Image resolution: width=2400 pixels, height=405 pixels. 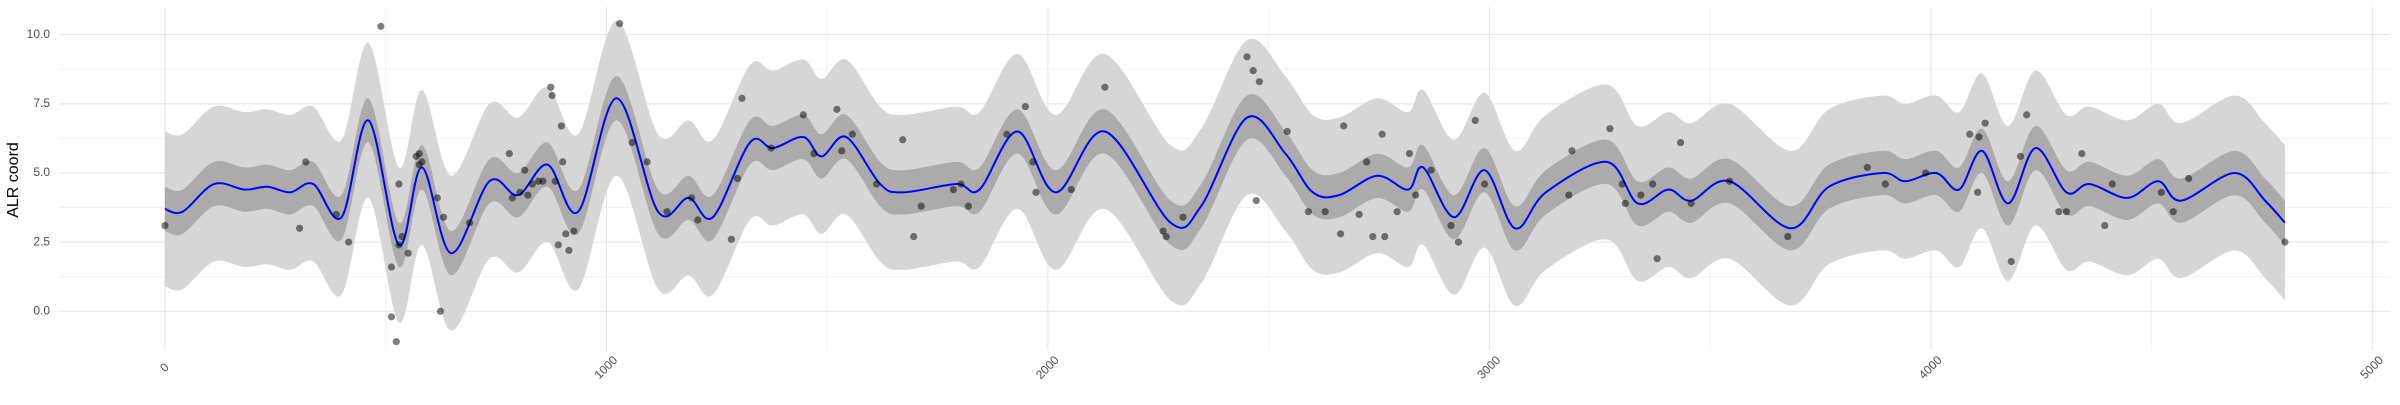 I want to click on x-tick-label: 1000, so click(x=605, y=367).